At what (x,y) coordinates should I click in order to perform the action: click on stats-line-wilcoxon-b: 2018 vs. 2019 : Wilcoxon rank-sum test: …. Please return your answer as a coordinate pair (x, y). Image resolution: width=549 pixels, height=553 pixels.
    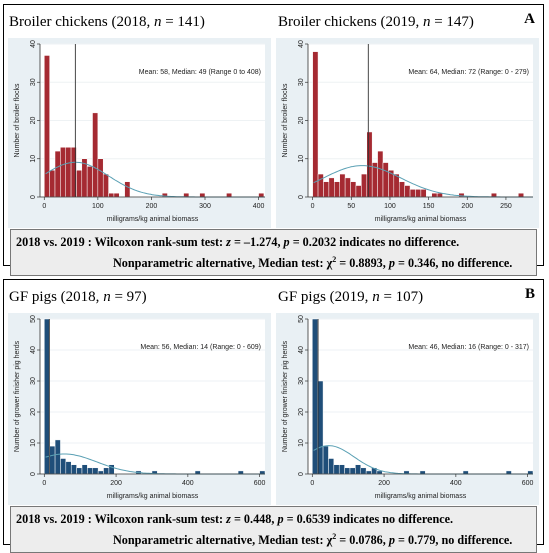
    Looking at the image, I should click on (235, 519).